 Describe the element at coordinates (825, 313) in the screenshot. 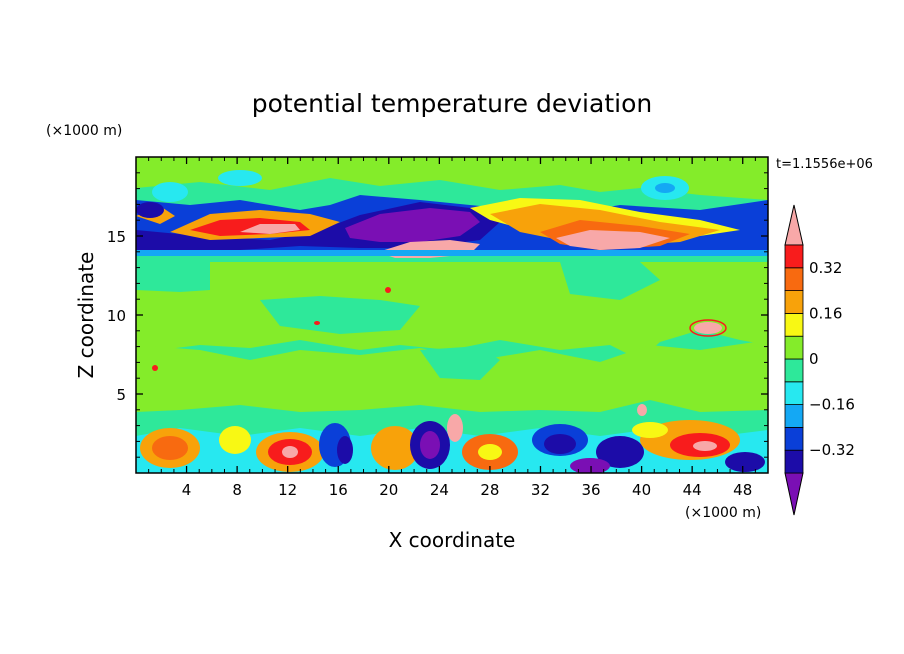

I see `colorbar-tick-label: 0.16` at that location.